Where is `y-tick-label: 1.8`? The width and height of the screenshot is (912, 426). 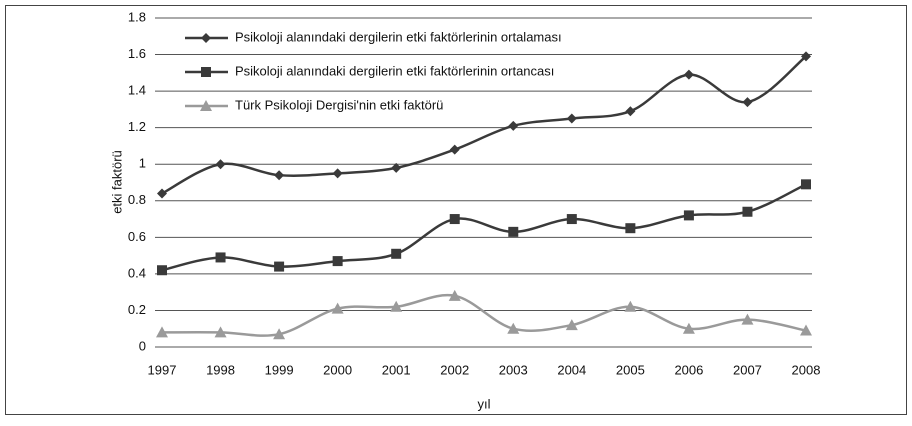
y-tick-label: 1.8 is located at coordinates (137, 16).